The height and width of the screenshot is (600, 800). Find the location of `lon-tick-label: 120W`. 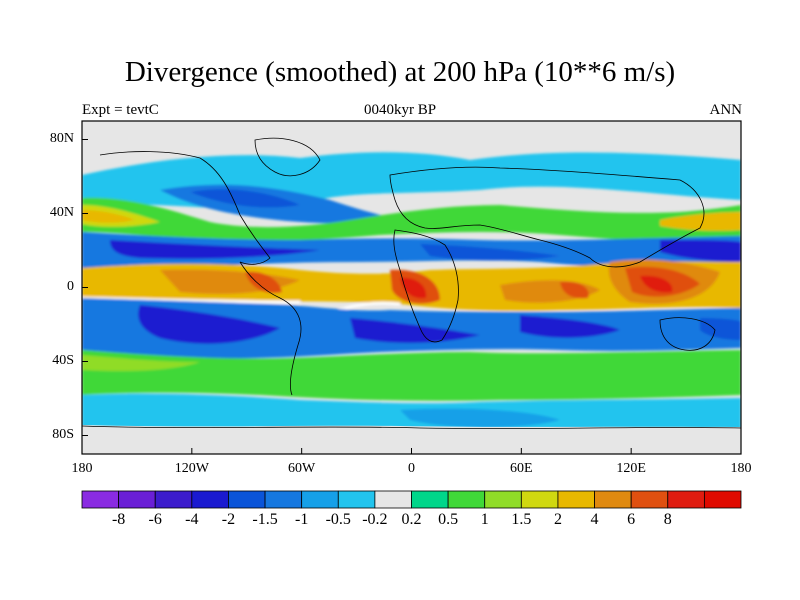

lon-tick-label: 120W is located at coordinates (191, 468).